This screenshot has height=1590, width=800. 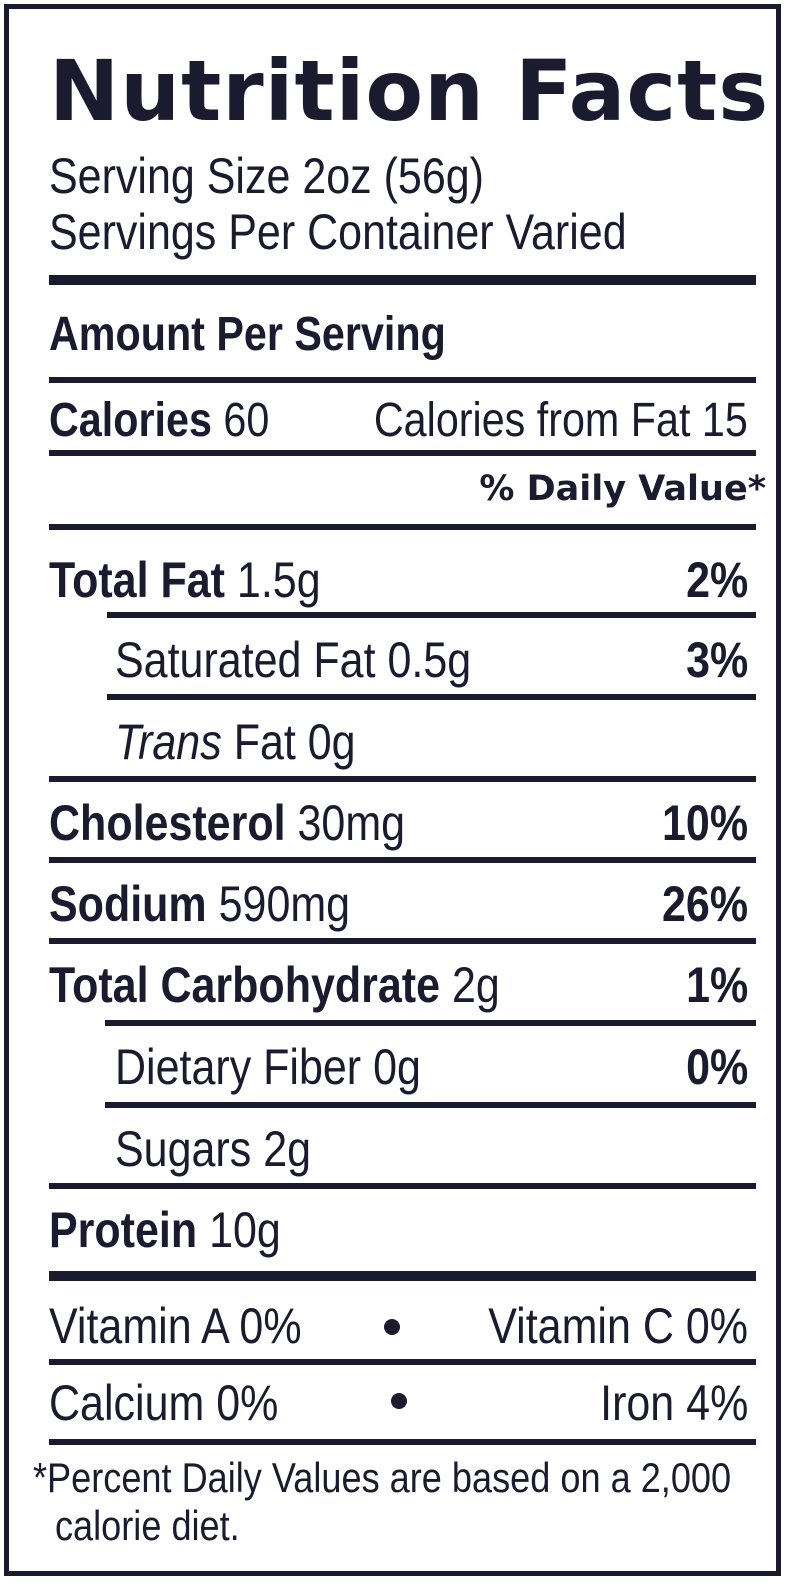 I want to click on vitamin-c: Vitamin C 0%, so click(x=618, y=1326).